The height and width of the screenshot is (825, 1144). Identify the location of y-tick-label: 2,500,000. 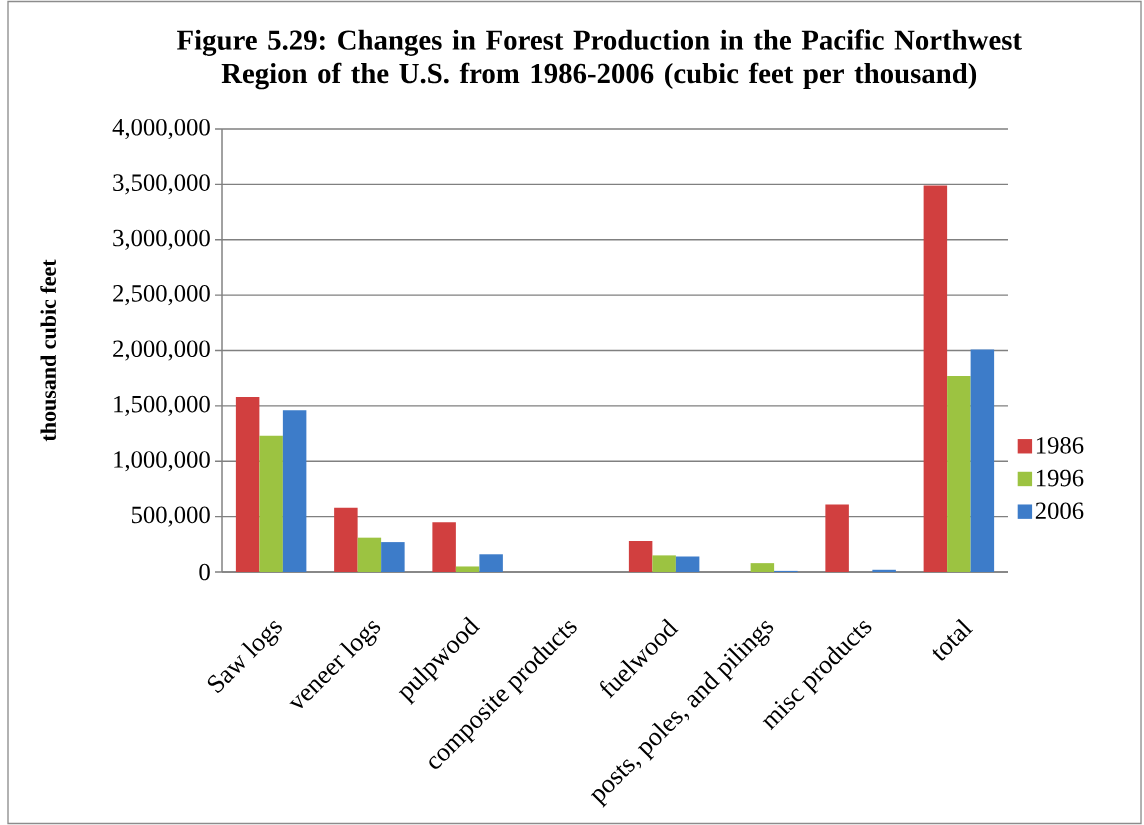
(161, 295).